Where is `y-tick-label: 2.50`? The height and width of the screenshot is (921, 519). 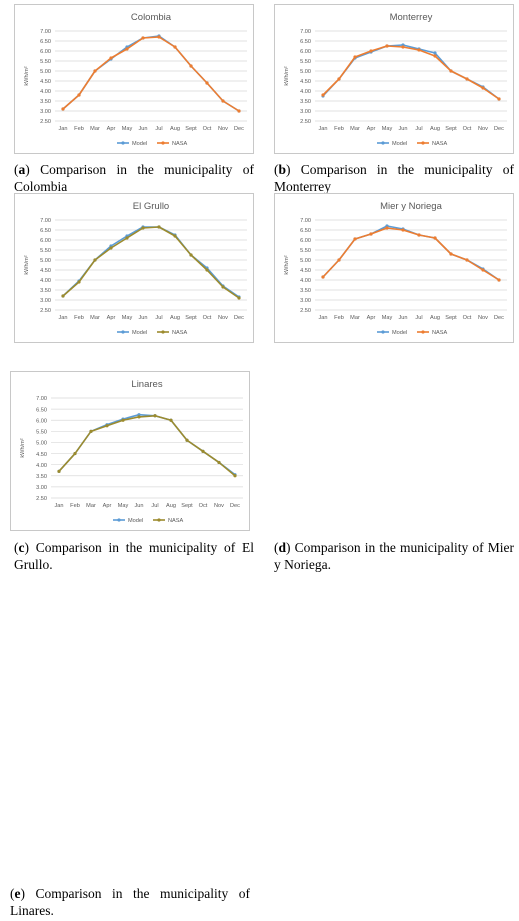 y-tick-label: 2.50 is located at coordinates (45, 311).